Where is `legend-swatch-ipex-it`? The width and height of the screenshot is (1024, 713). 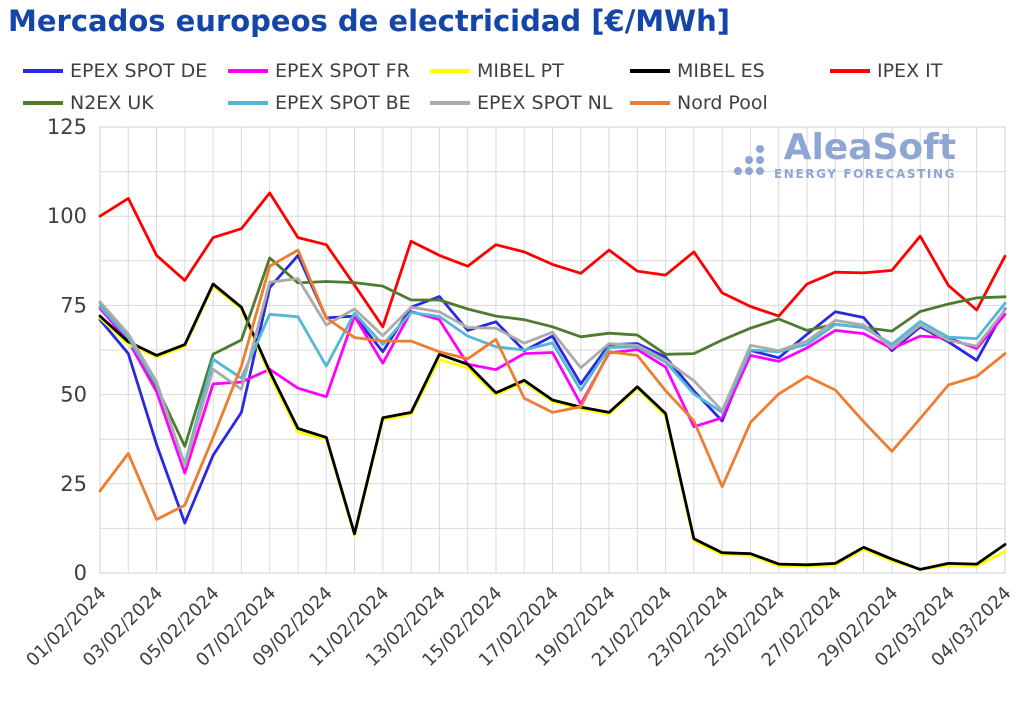 legend-swatch-ipex-it is located at coordinates (850, 71).